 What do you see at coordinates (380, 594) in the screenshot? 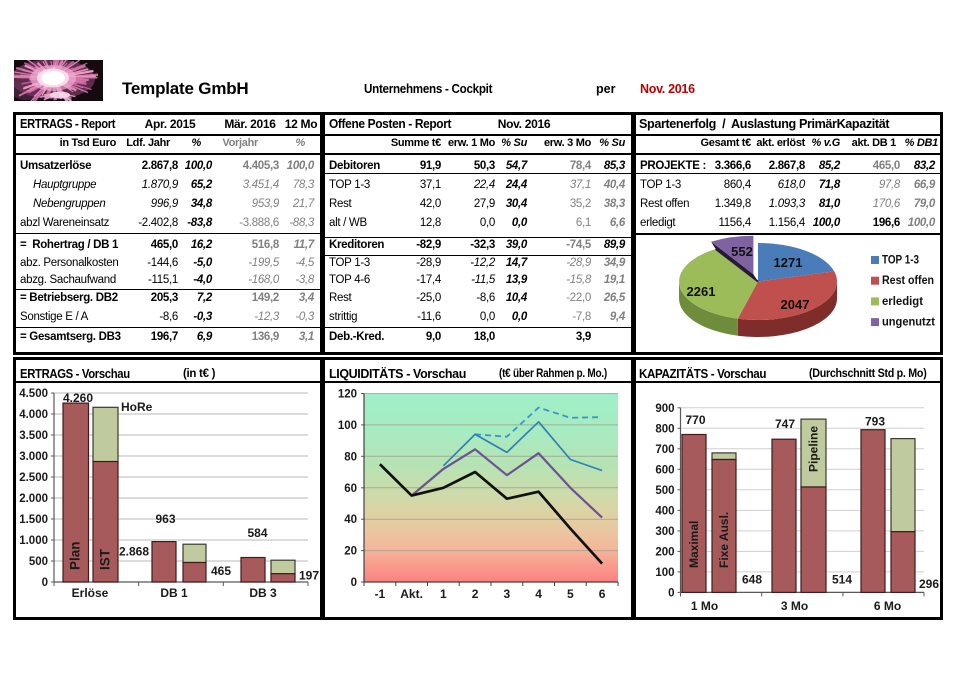
I see `svg-text: -1` at bounding box center [380, 594].